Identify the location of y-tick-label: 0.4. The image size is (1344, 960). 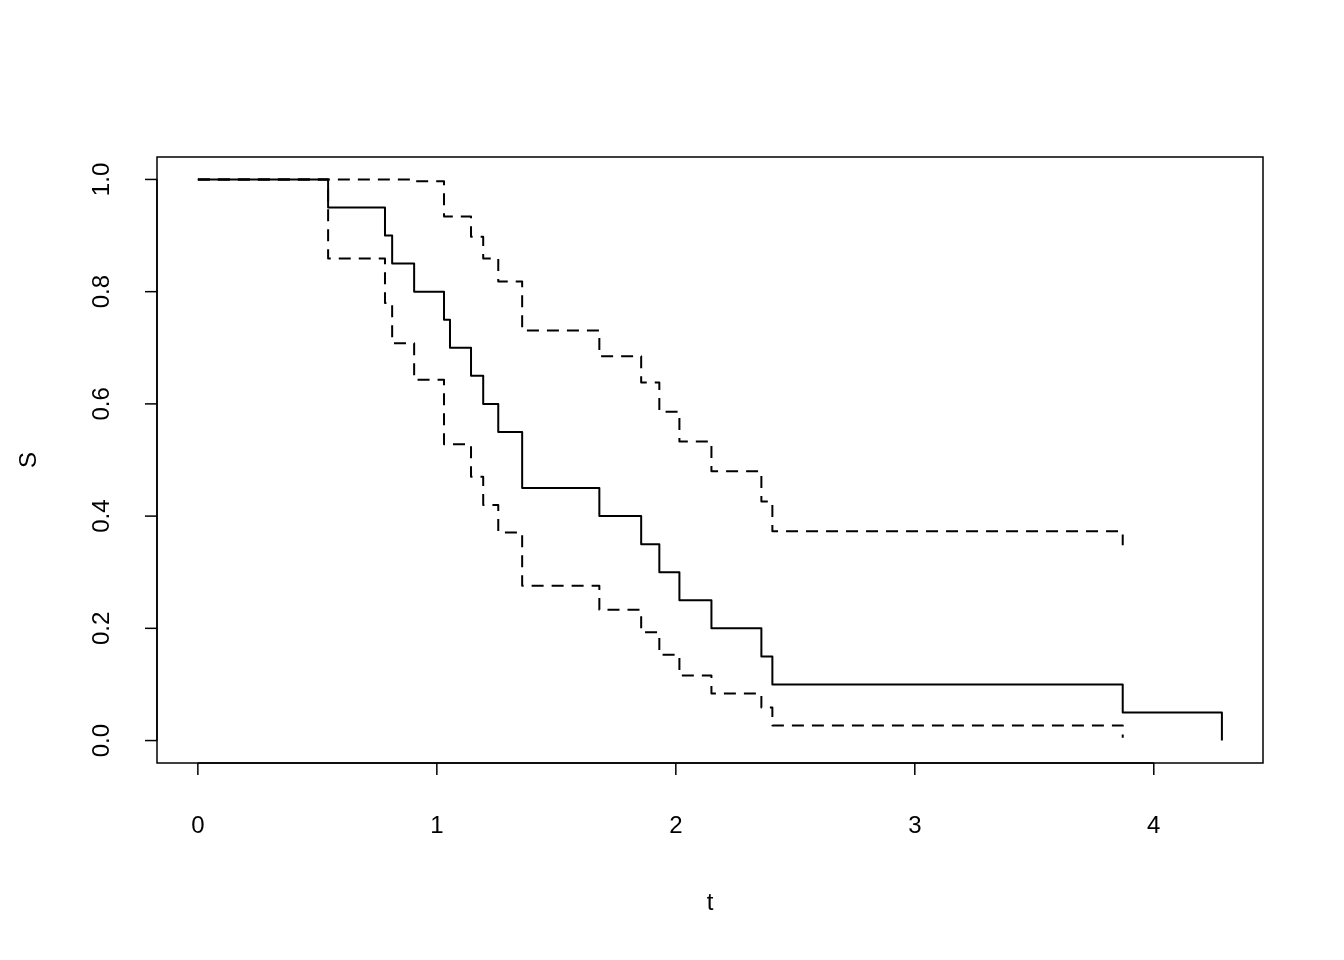
(100, 516).